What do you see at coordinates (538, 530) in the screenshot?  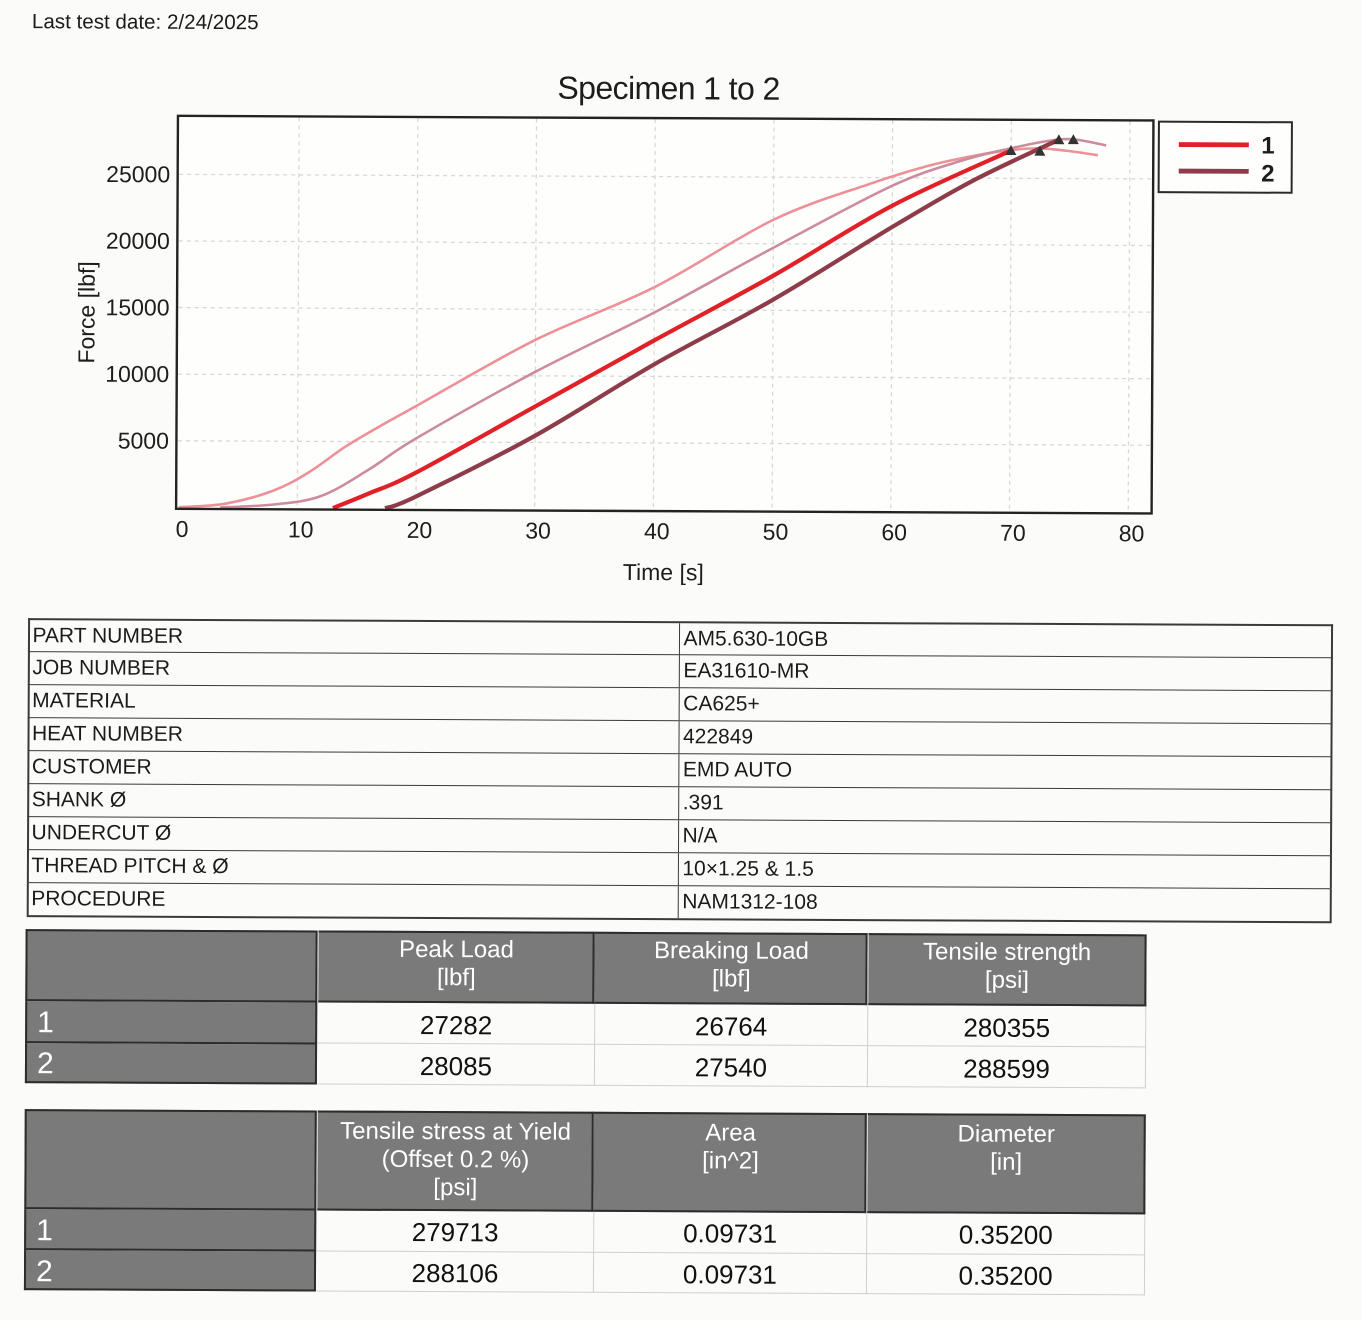 I see `svg-text: 30` at bounding box center [538, 530].